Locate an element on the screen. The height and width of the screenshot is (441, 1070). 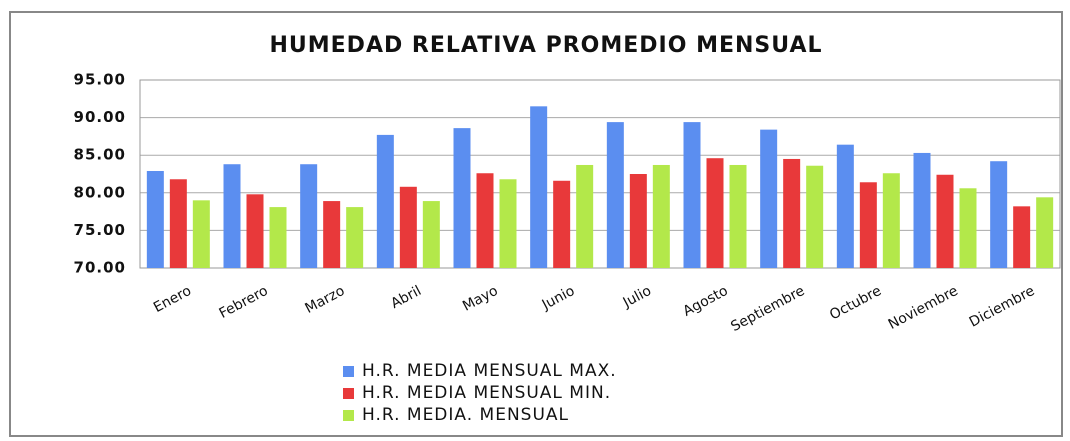
y-tick-label: 80.00 is located at coordinates (100, 192).